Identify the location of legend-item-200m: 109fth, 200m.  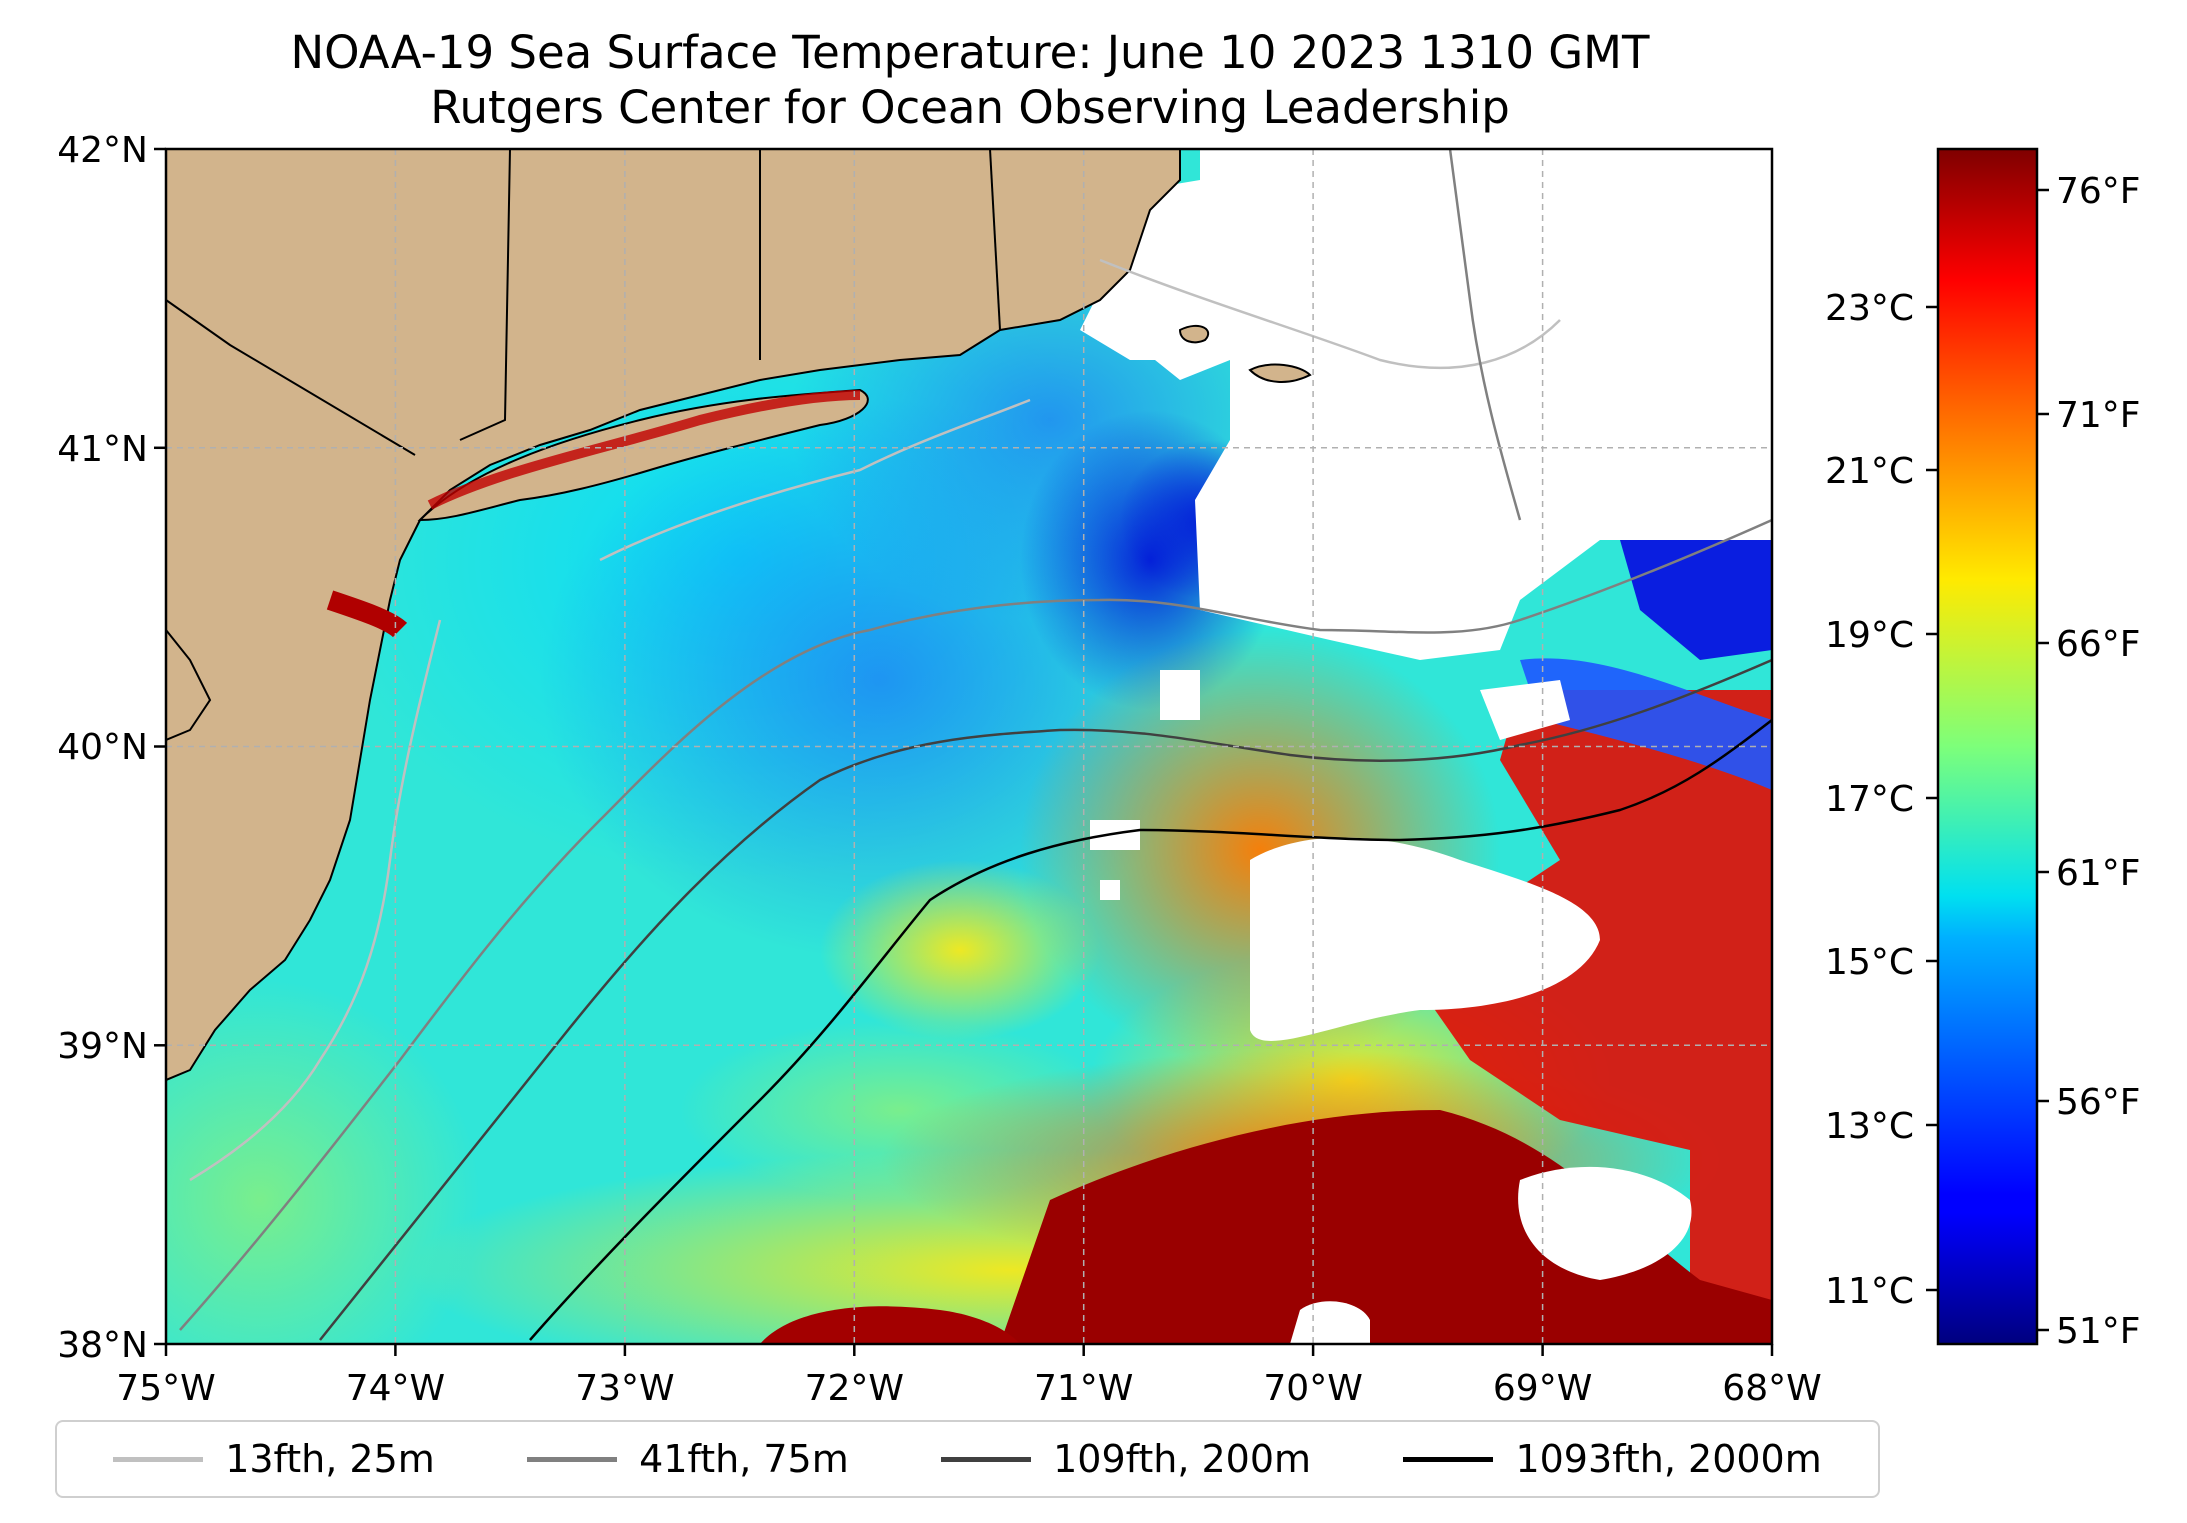
(1126, 1459).